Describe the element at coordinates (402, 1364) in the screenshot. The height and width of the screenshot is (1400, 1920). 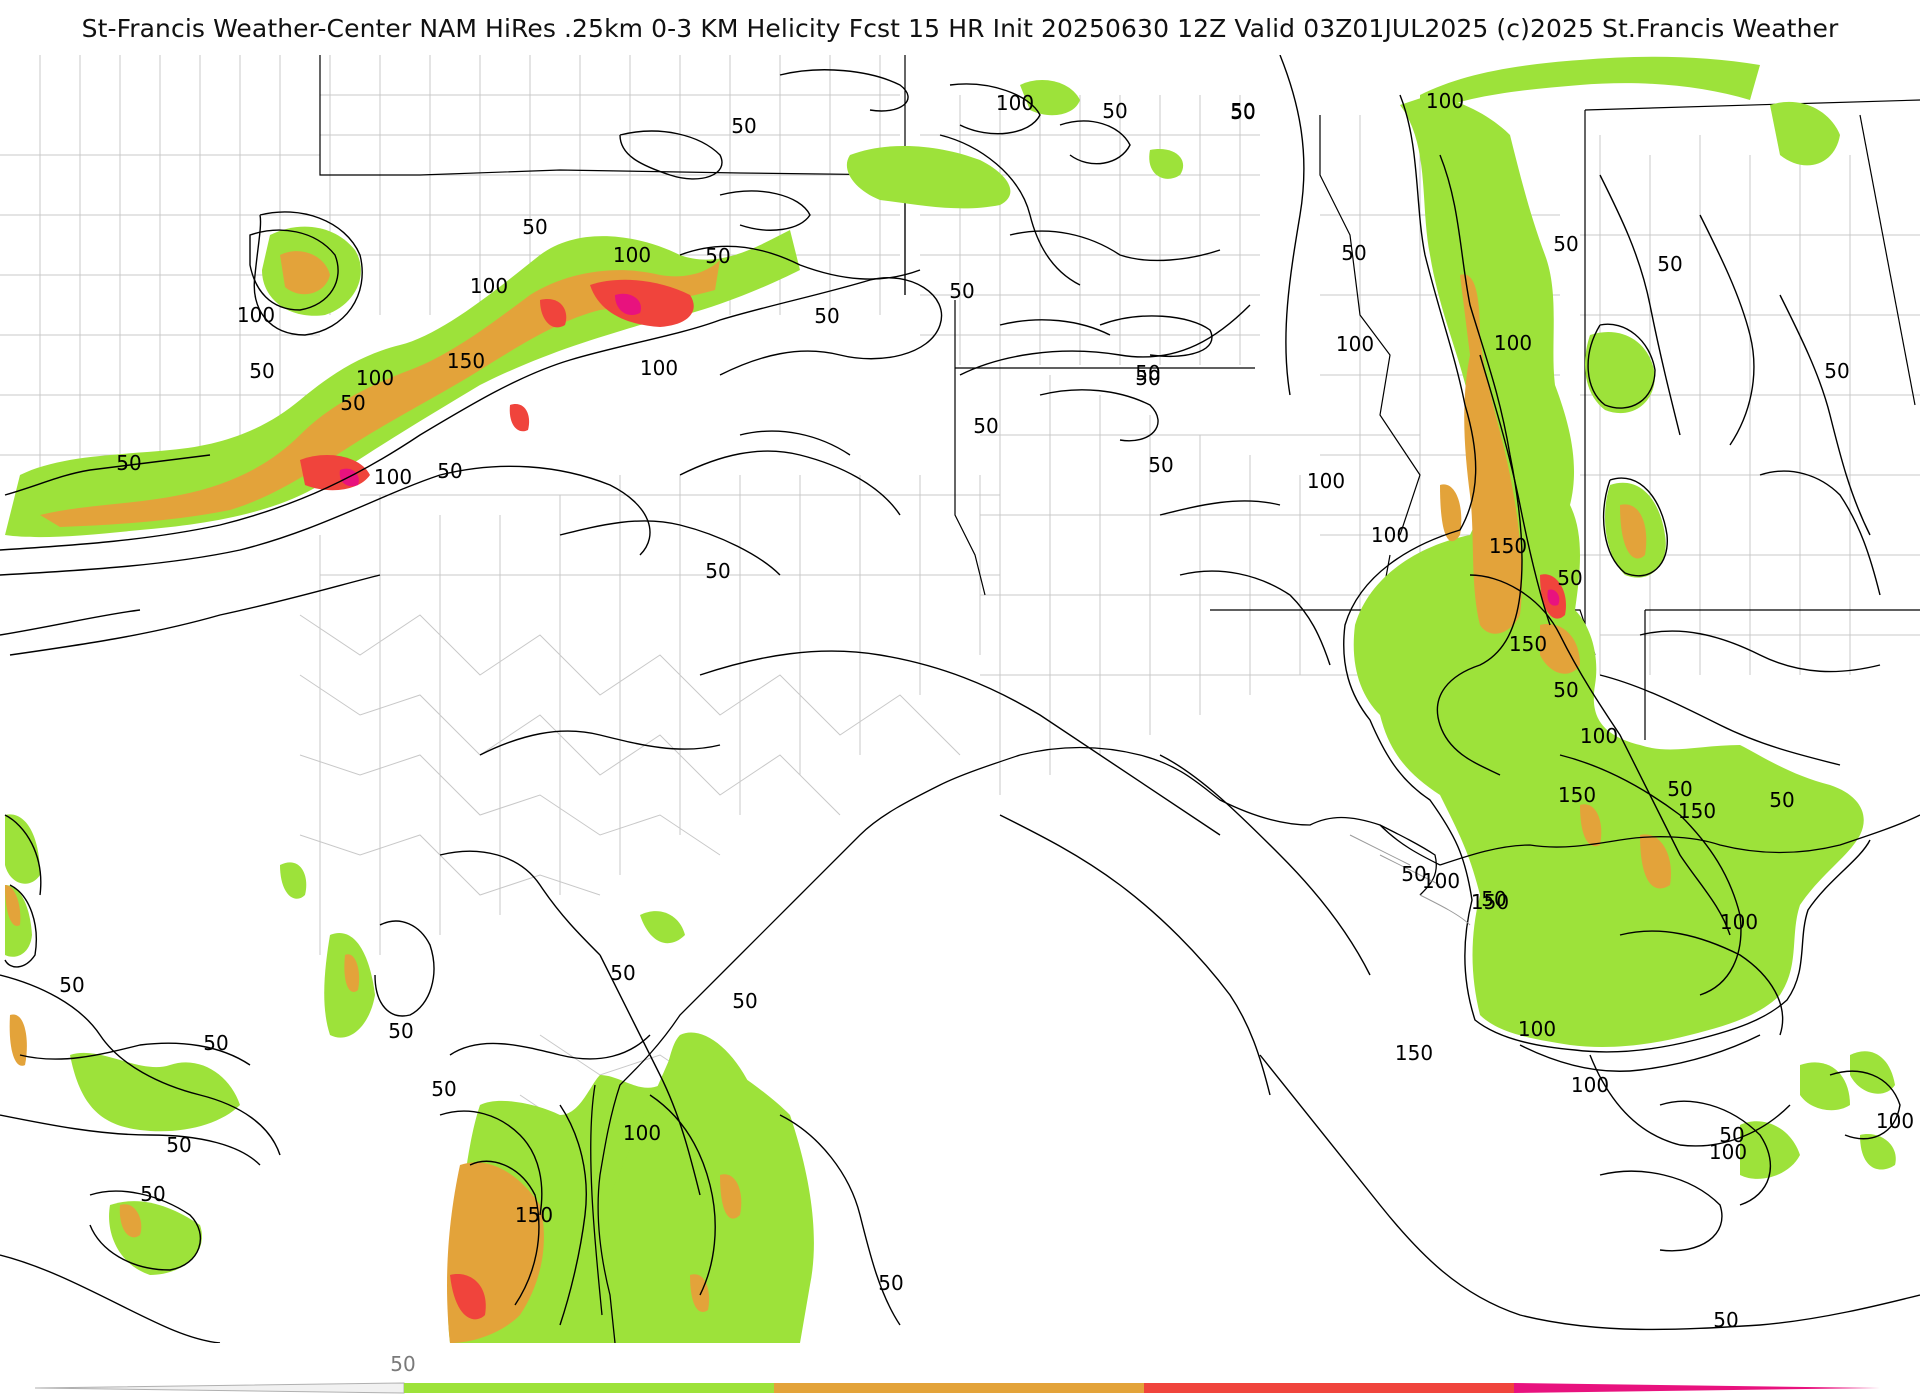
I see `legend-tick-label-50: 50` at that location.